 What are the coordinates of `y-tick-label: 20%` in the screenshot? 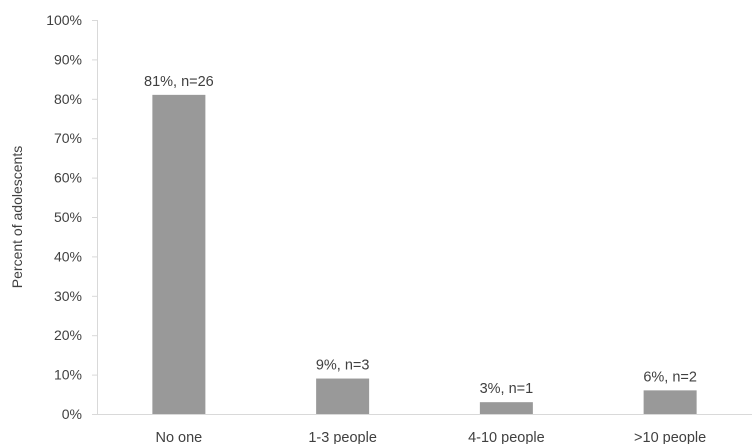 It's located at (68, 335).